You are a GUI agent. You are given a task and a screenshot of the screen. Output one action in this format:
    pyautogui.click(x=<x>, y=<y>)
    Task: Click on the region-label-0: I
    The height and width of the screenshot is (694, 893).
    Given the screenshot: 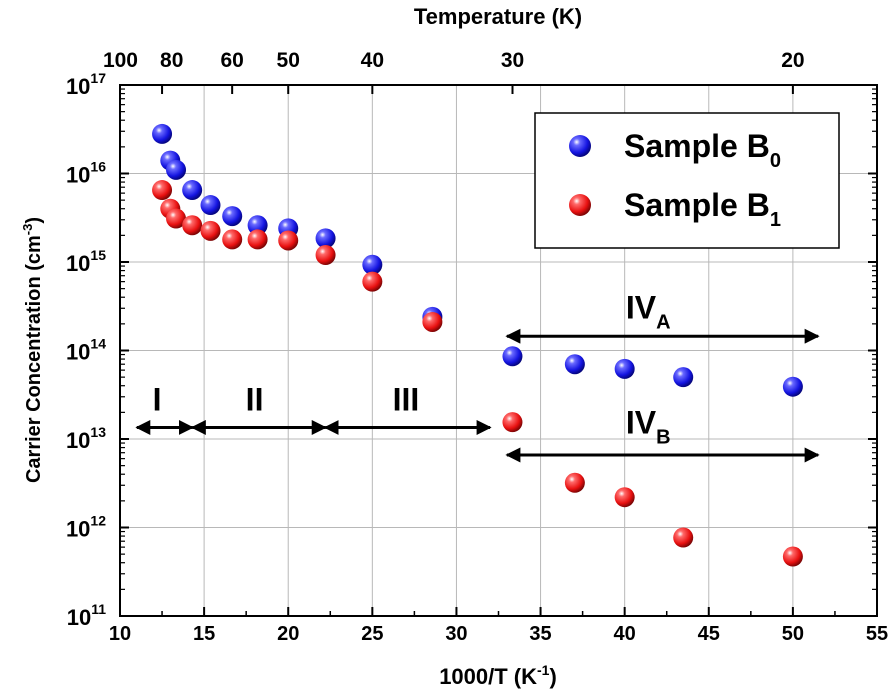 What is the action you would take?
    pyautogui.click(x=157, y=399)
    